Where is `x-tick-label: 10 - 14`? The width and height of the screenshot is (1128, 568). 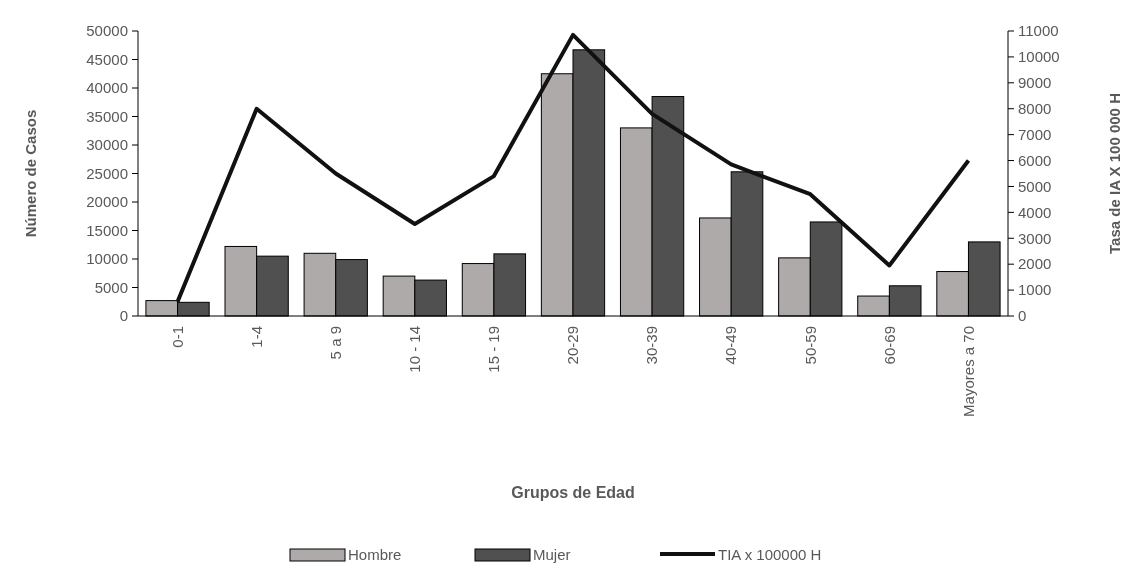 x-tick-label: 10 - 14 is located at coordinates (415, 349).